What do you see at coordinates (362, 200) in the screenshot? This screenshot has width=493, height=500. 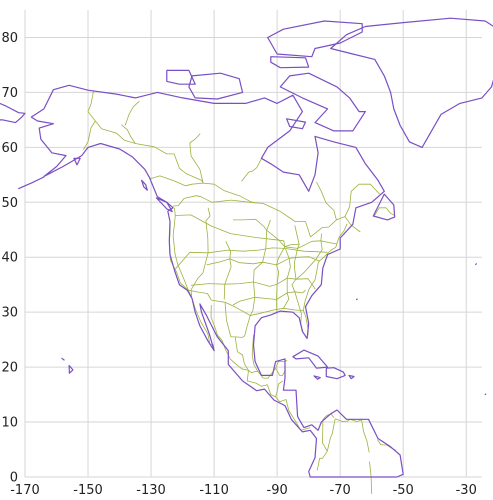 I see `road-labrador` at bounding box center [362, 200].